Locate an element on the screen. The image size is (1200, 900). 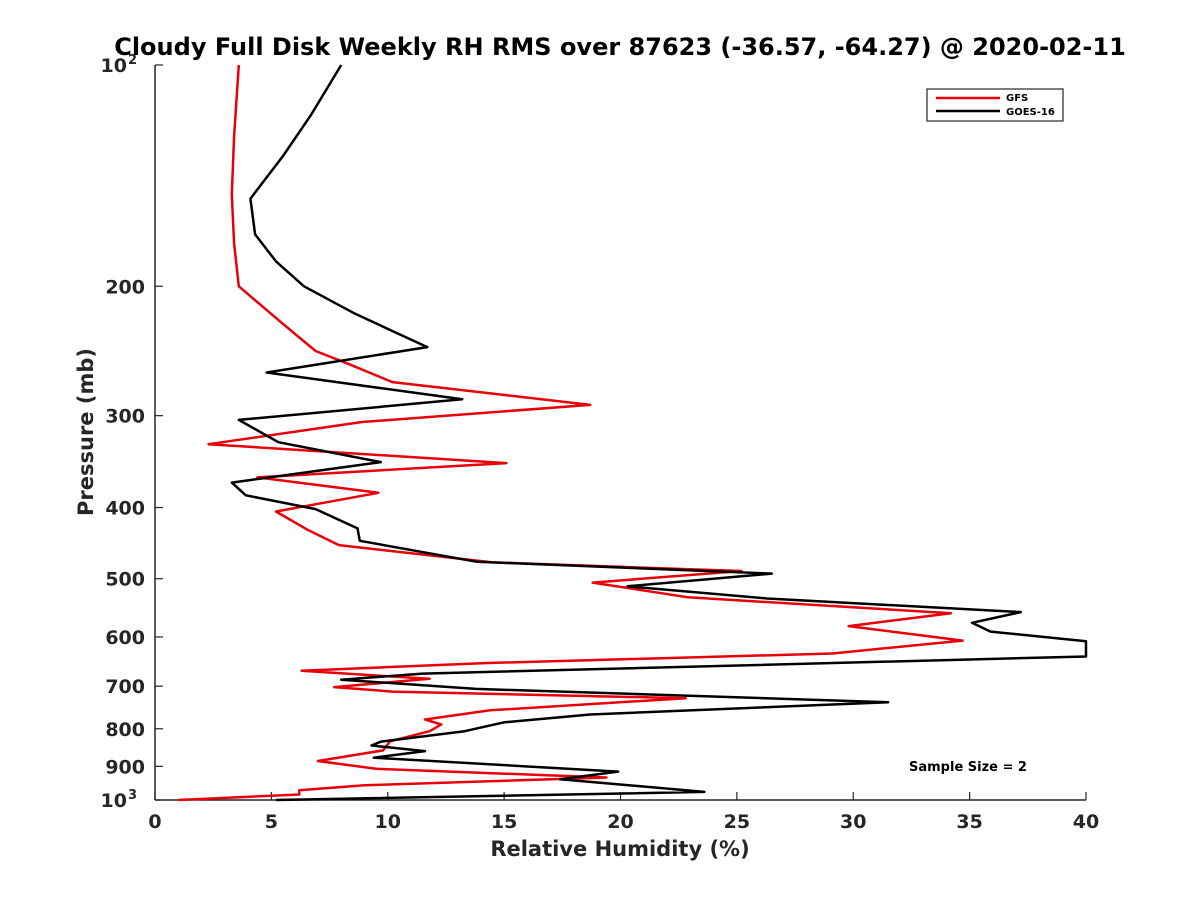
y-tick-label: 900 is located at coordinates (125, 767).